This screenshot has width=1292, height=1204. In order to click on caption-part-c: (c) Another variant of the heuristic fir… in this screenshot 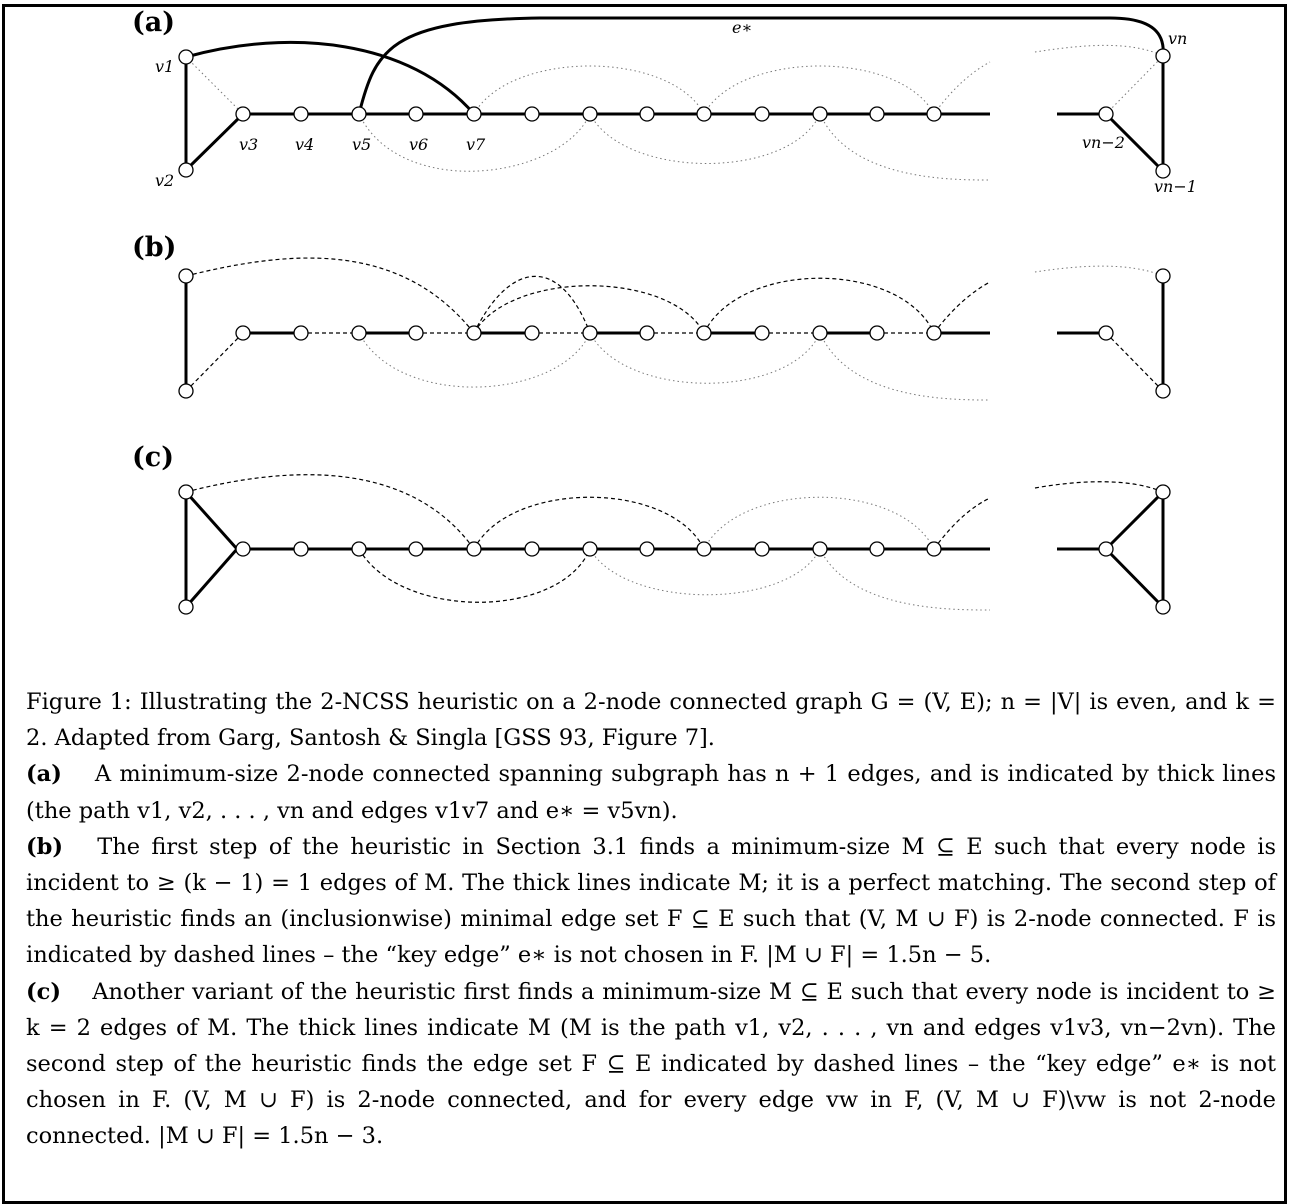, I will do `click(651, 1064)`.